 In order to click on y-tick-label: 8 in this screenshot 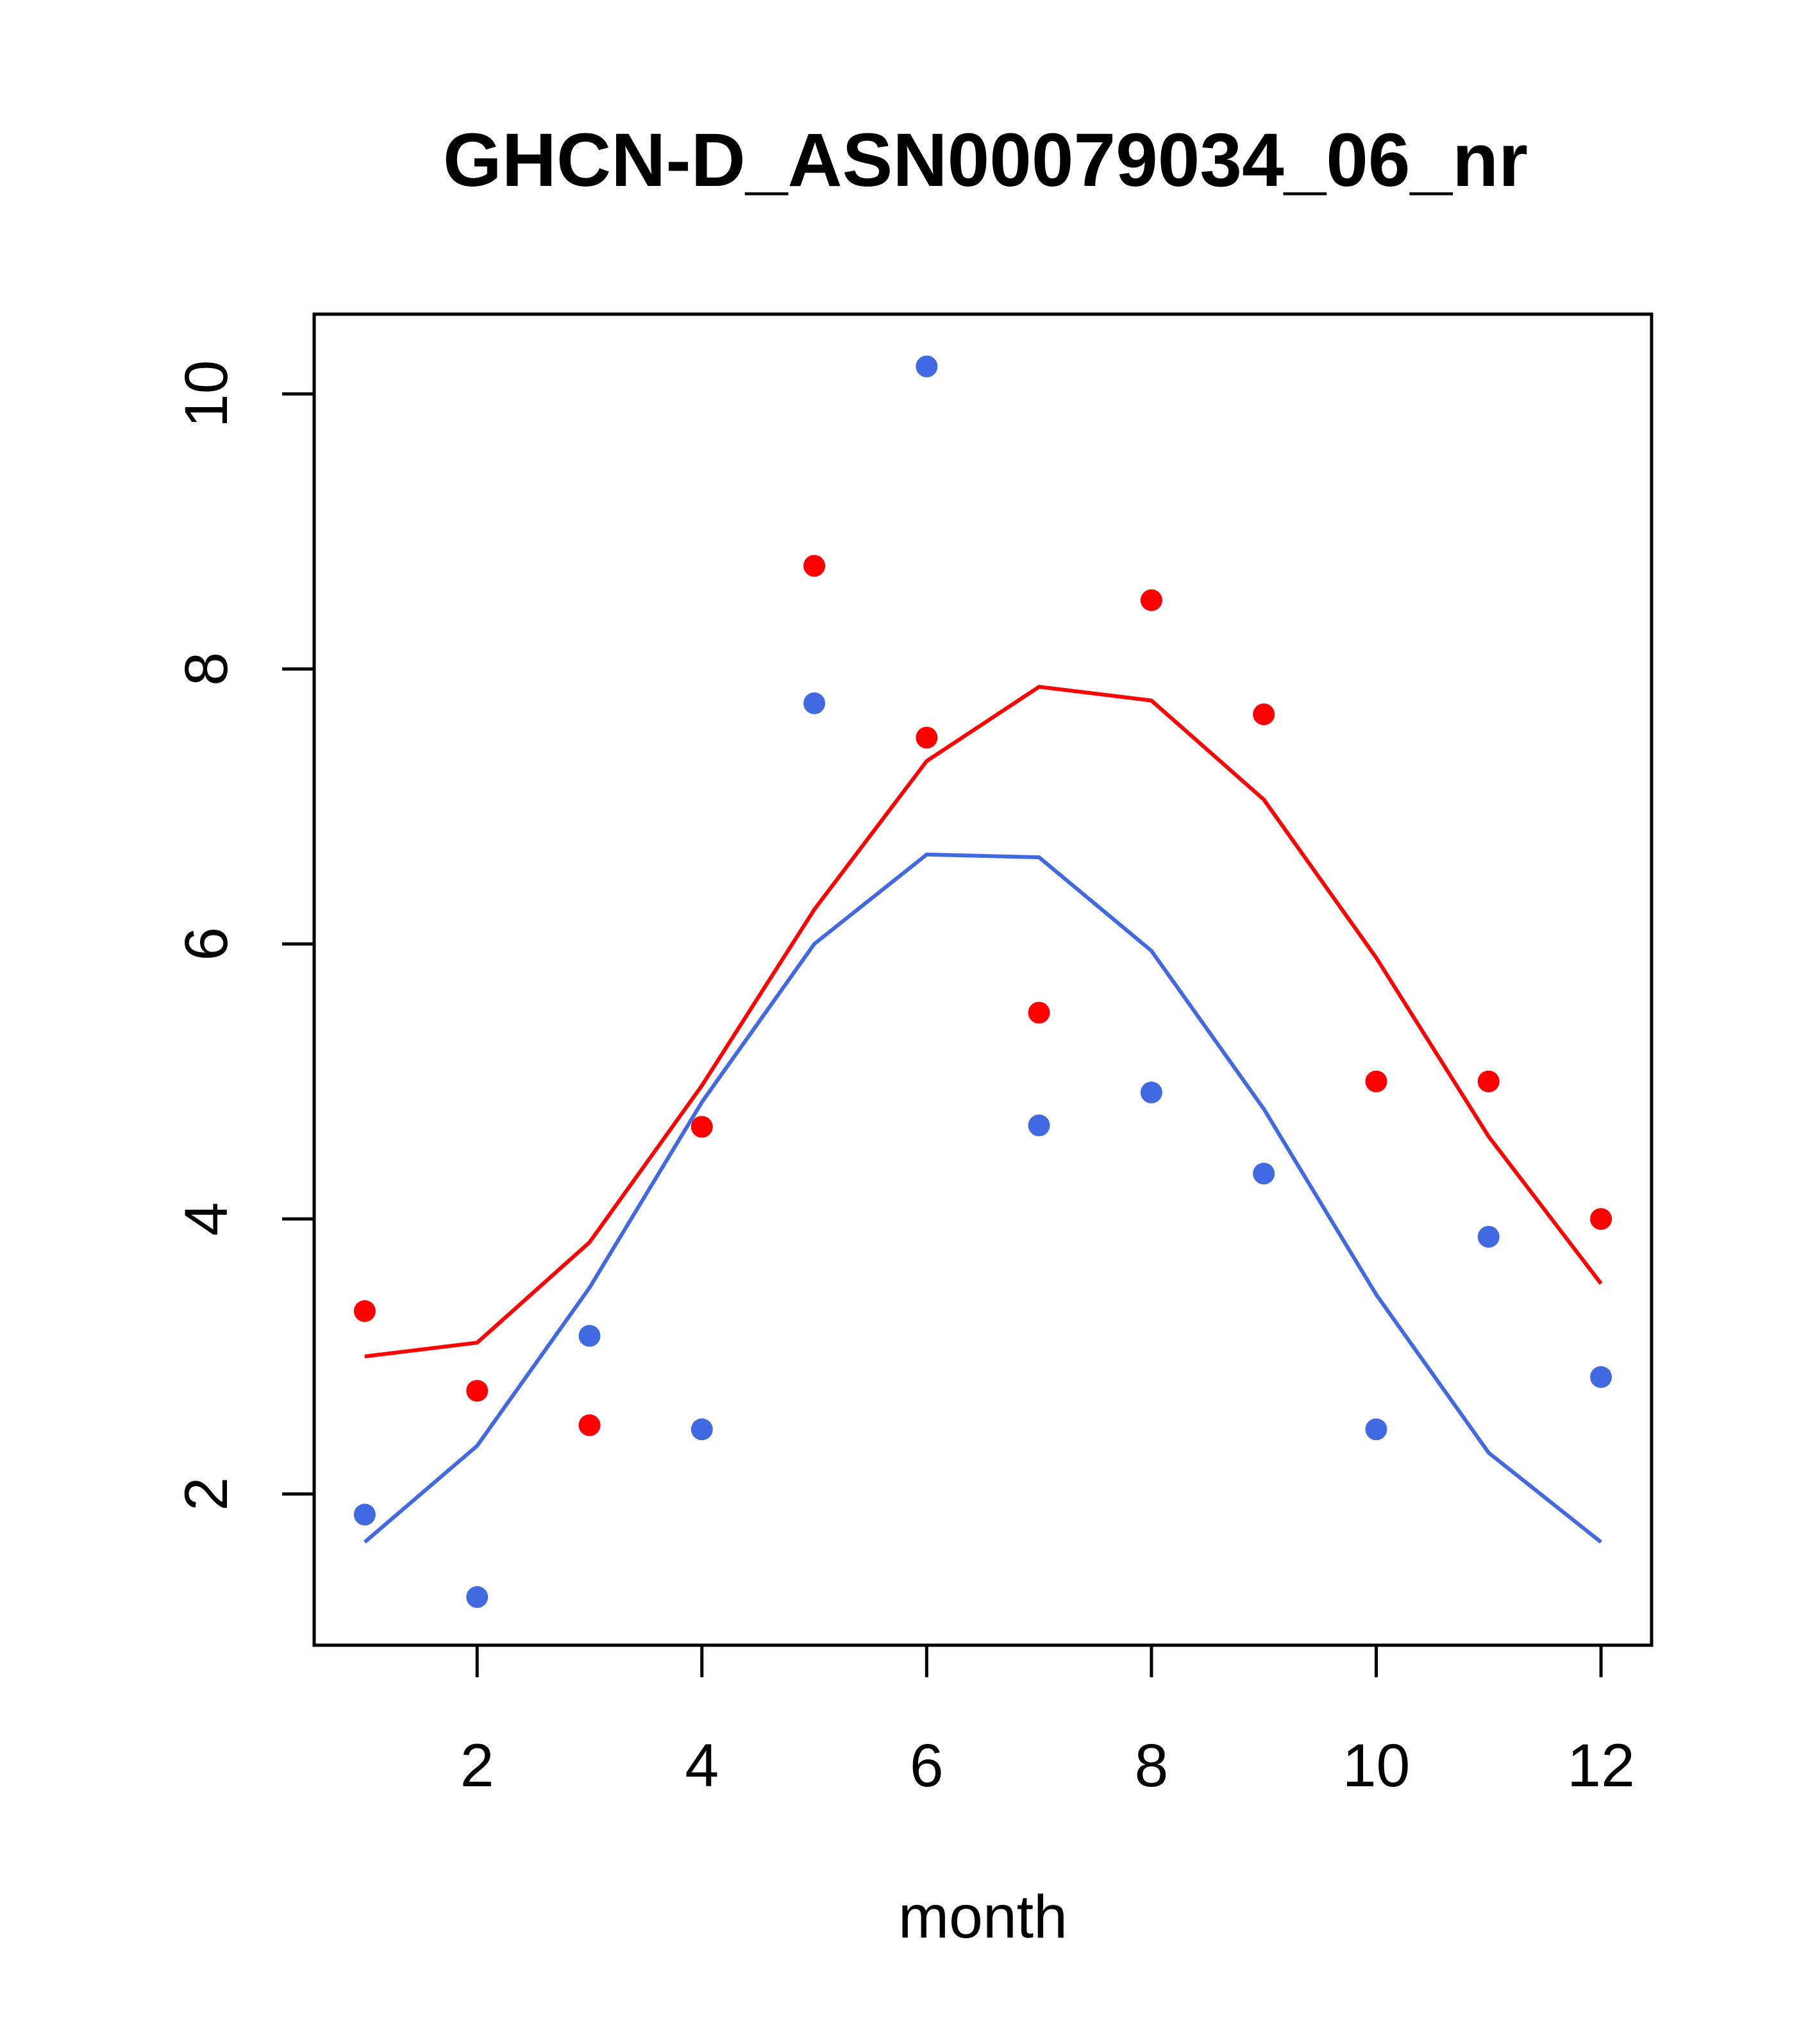, I will do `click(206, 669)`.